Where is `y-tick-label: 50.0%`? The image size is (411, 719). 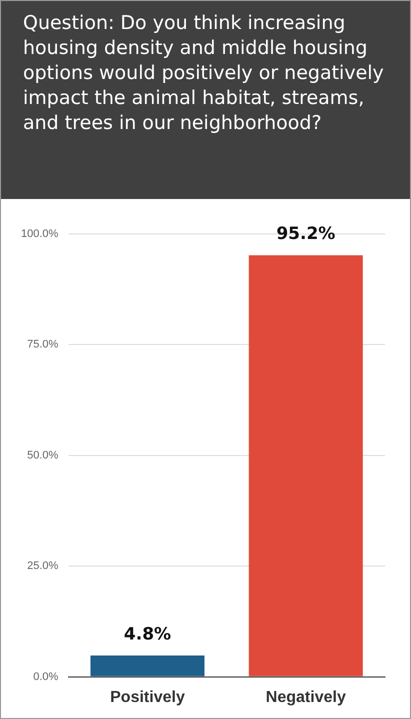 y-tick-label: 50.0% is located at coordinates (43, 455).